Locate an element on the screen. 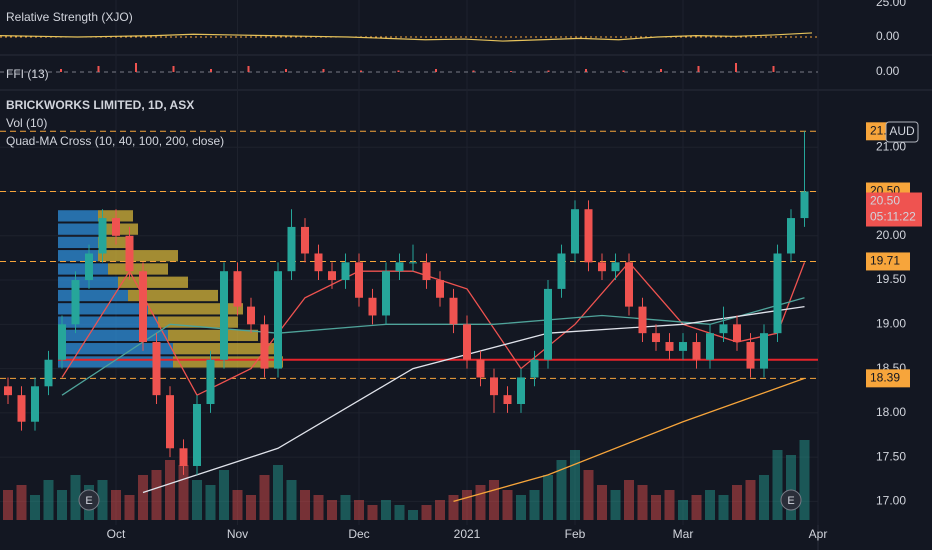 This screenshot has height=550, width=932. ffi-label: FFI (13) is located at coordinates (27, 74).